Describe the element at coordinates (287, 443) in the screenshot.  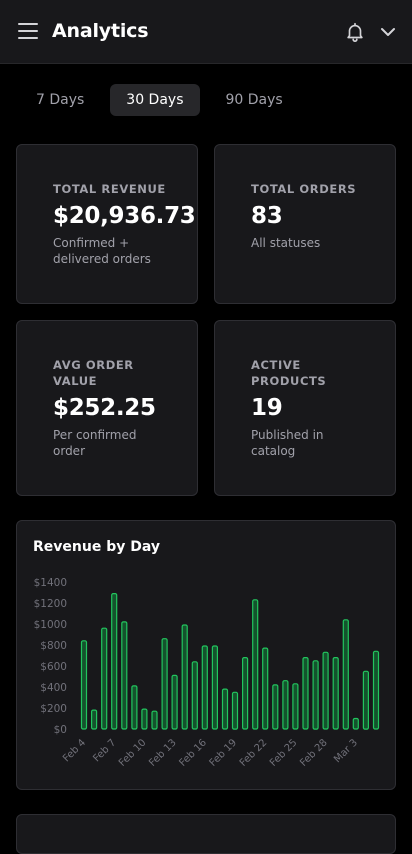
I see `stat-subtitle: Published in catalog` at that location.